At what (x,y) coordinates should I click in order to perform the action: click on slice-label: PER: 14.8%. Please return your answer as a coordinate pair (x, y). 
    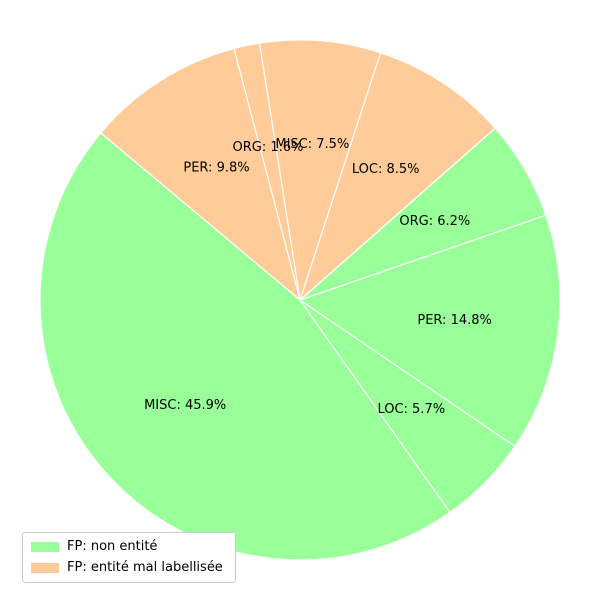
    Looking at the image, I should click on (454, 320).